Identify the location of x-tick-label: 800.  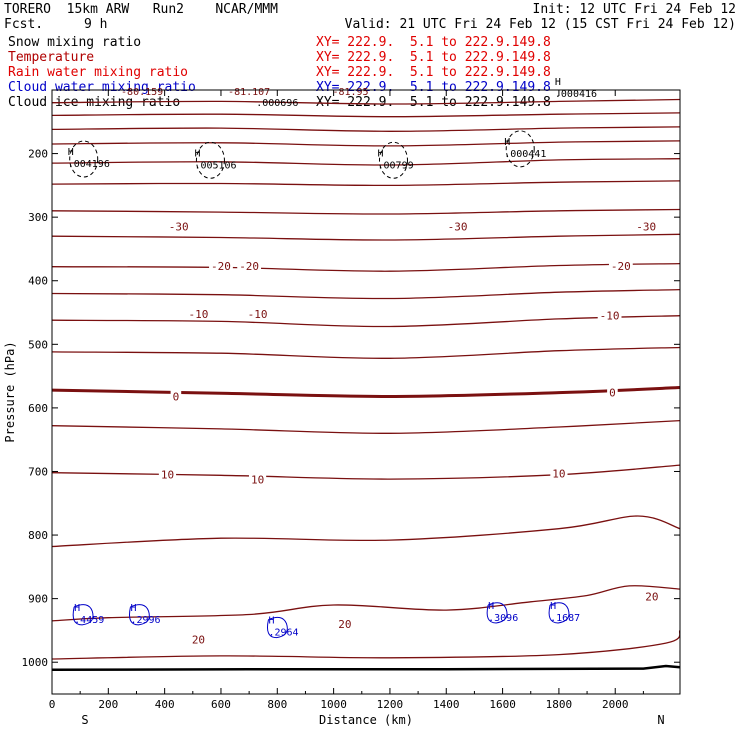
(277, 704).